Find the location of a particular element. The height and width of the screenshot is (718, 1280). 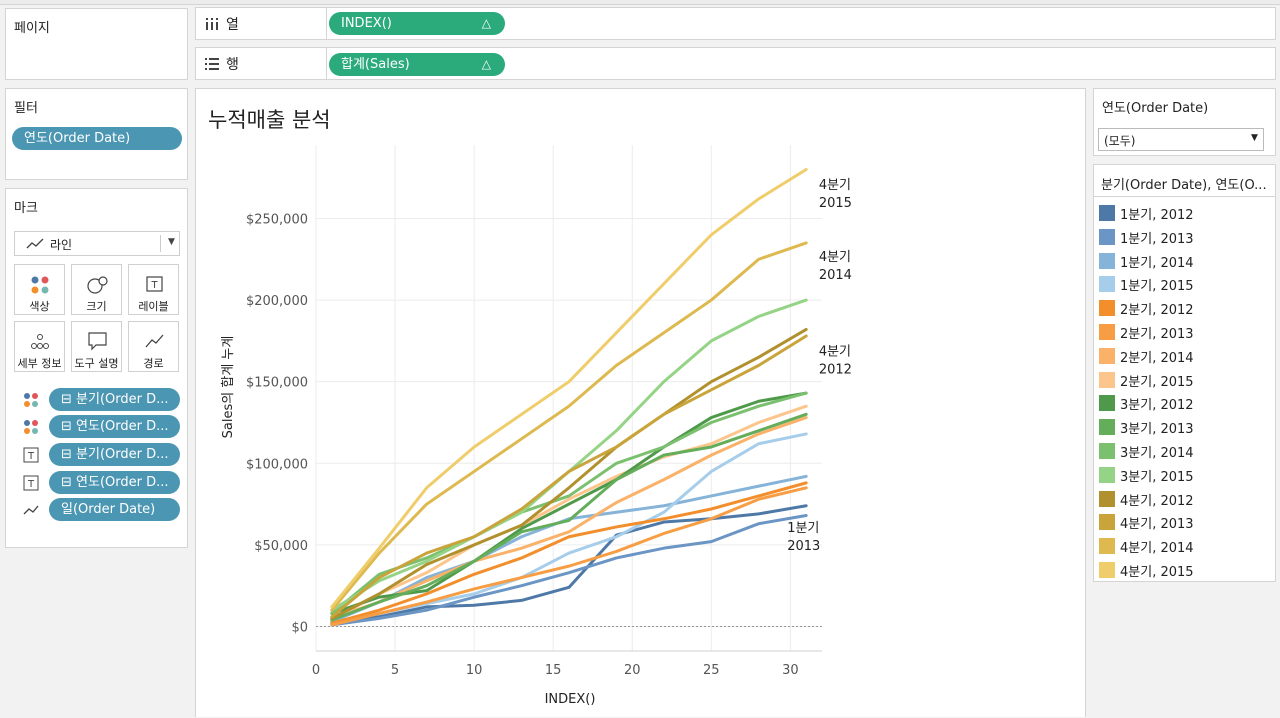

legend-item: 3분기, 2012 is located at coordinates (1184, 403).